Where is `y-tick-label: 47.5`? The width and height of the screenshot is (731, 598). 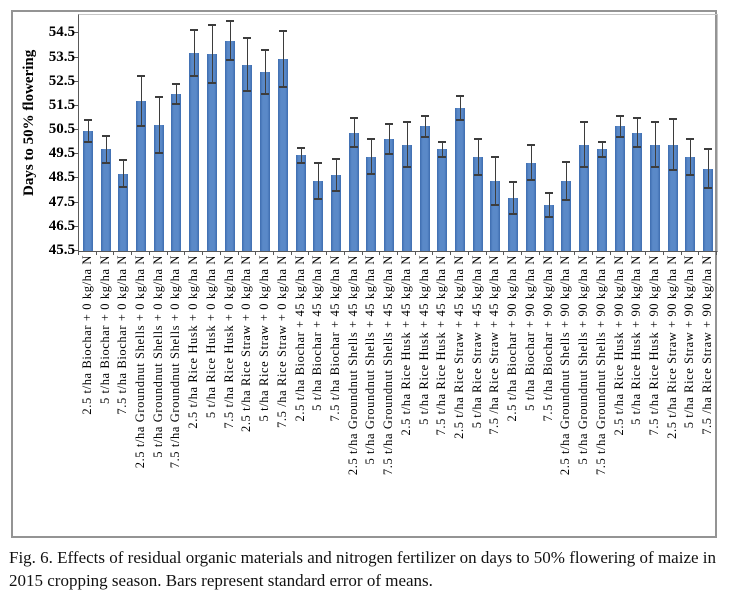
y-tick-label: 47.5 is located at coordinates (61, 201).